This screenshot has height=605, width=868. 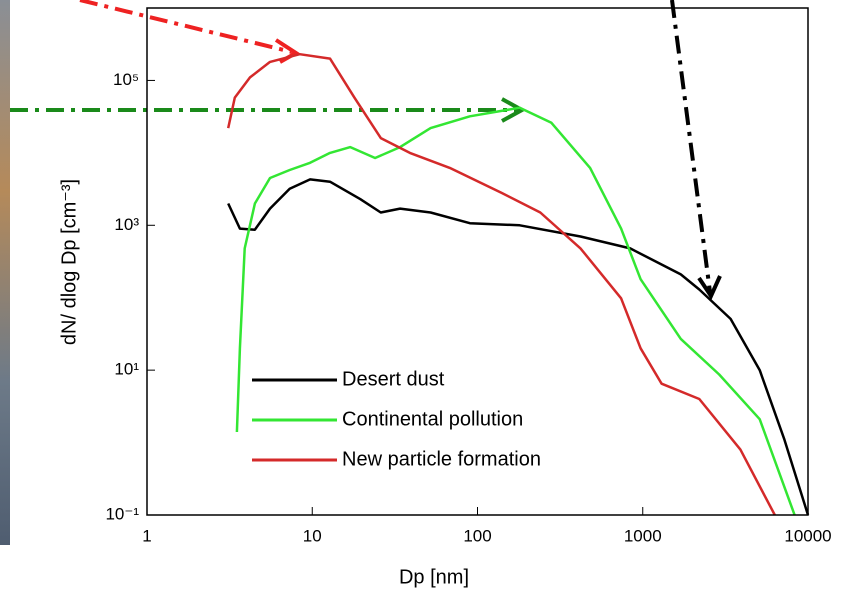 What do you see at coordinates (709, 288) in the screenshot?
I see `arrow-head` at bounding box center [709, 288].